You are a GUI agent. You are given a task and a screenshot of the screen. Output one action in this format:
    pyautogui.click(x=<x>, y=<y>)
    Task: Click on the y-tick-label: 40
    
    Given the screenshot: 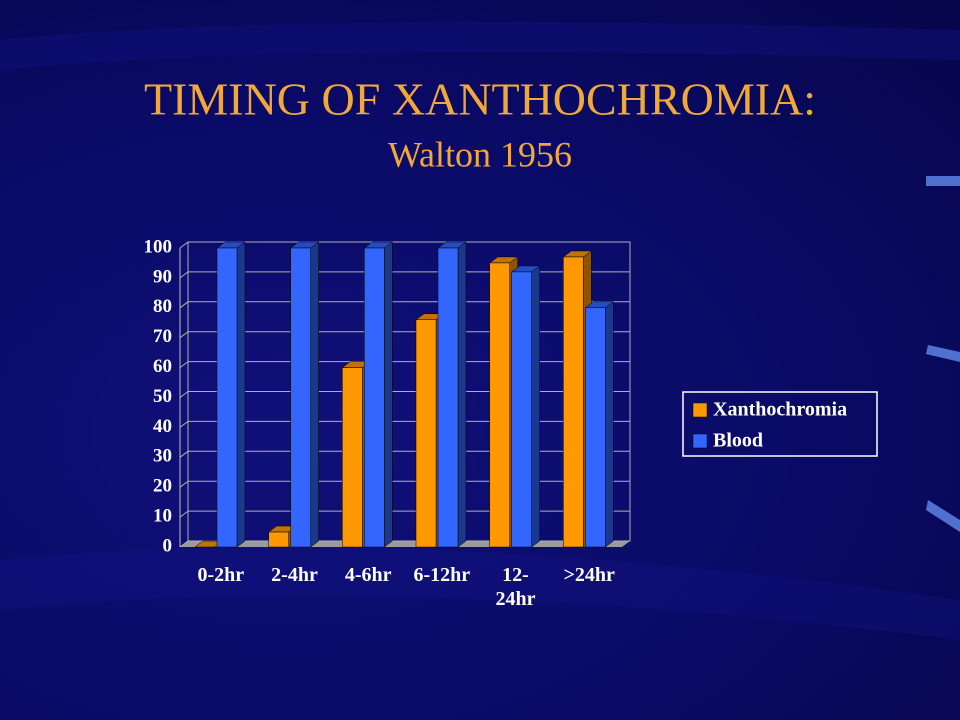 What is the action you would take?
    pyautogui.click(x=162, y=426)
    